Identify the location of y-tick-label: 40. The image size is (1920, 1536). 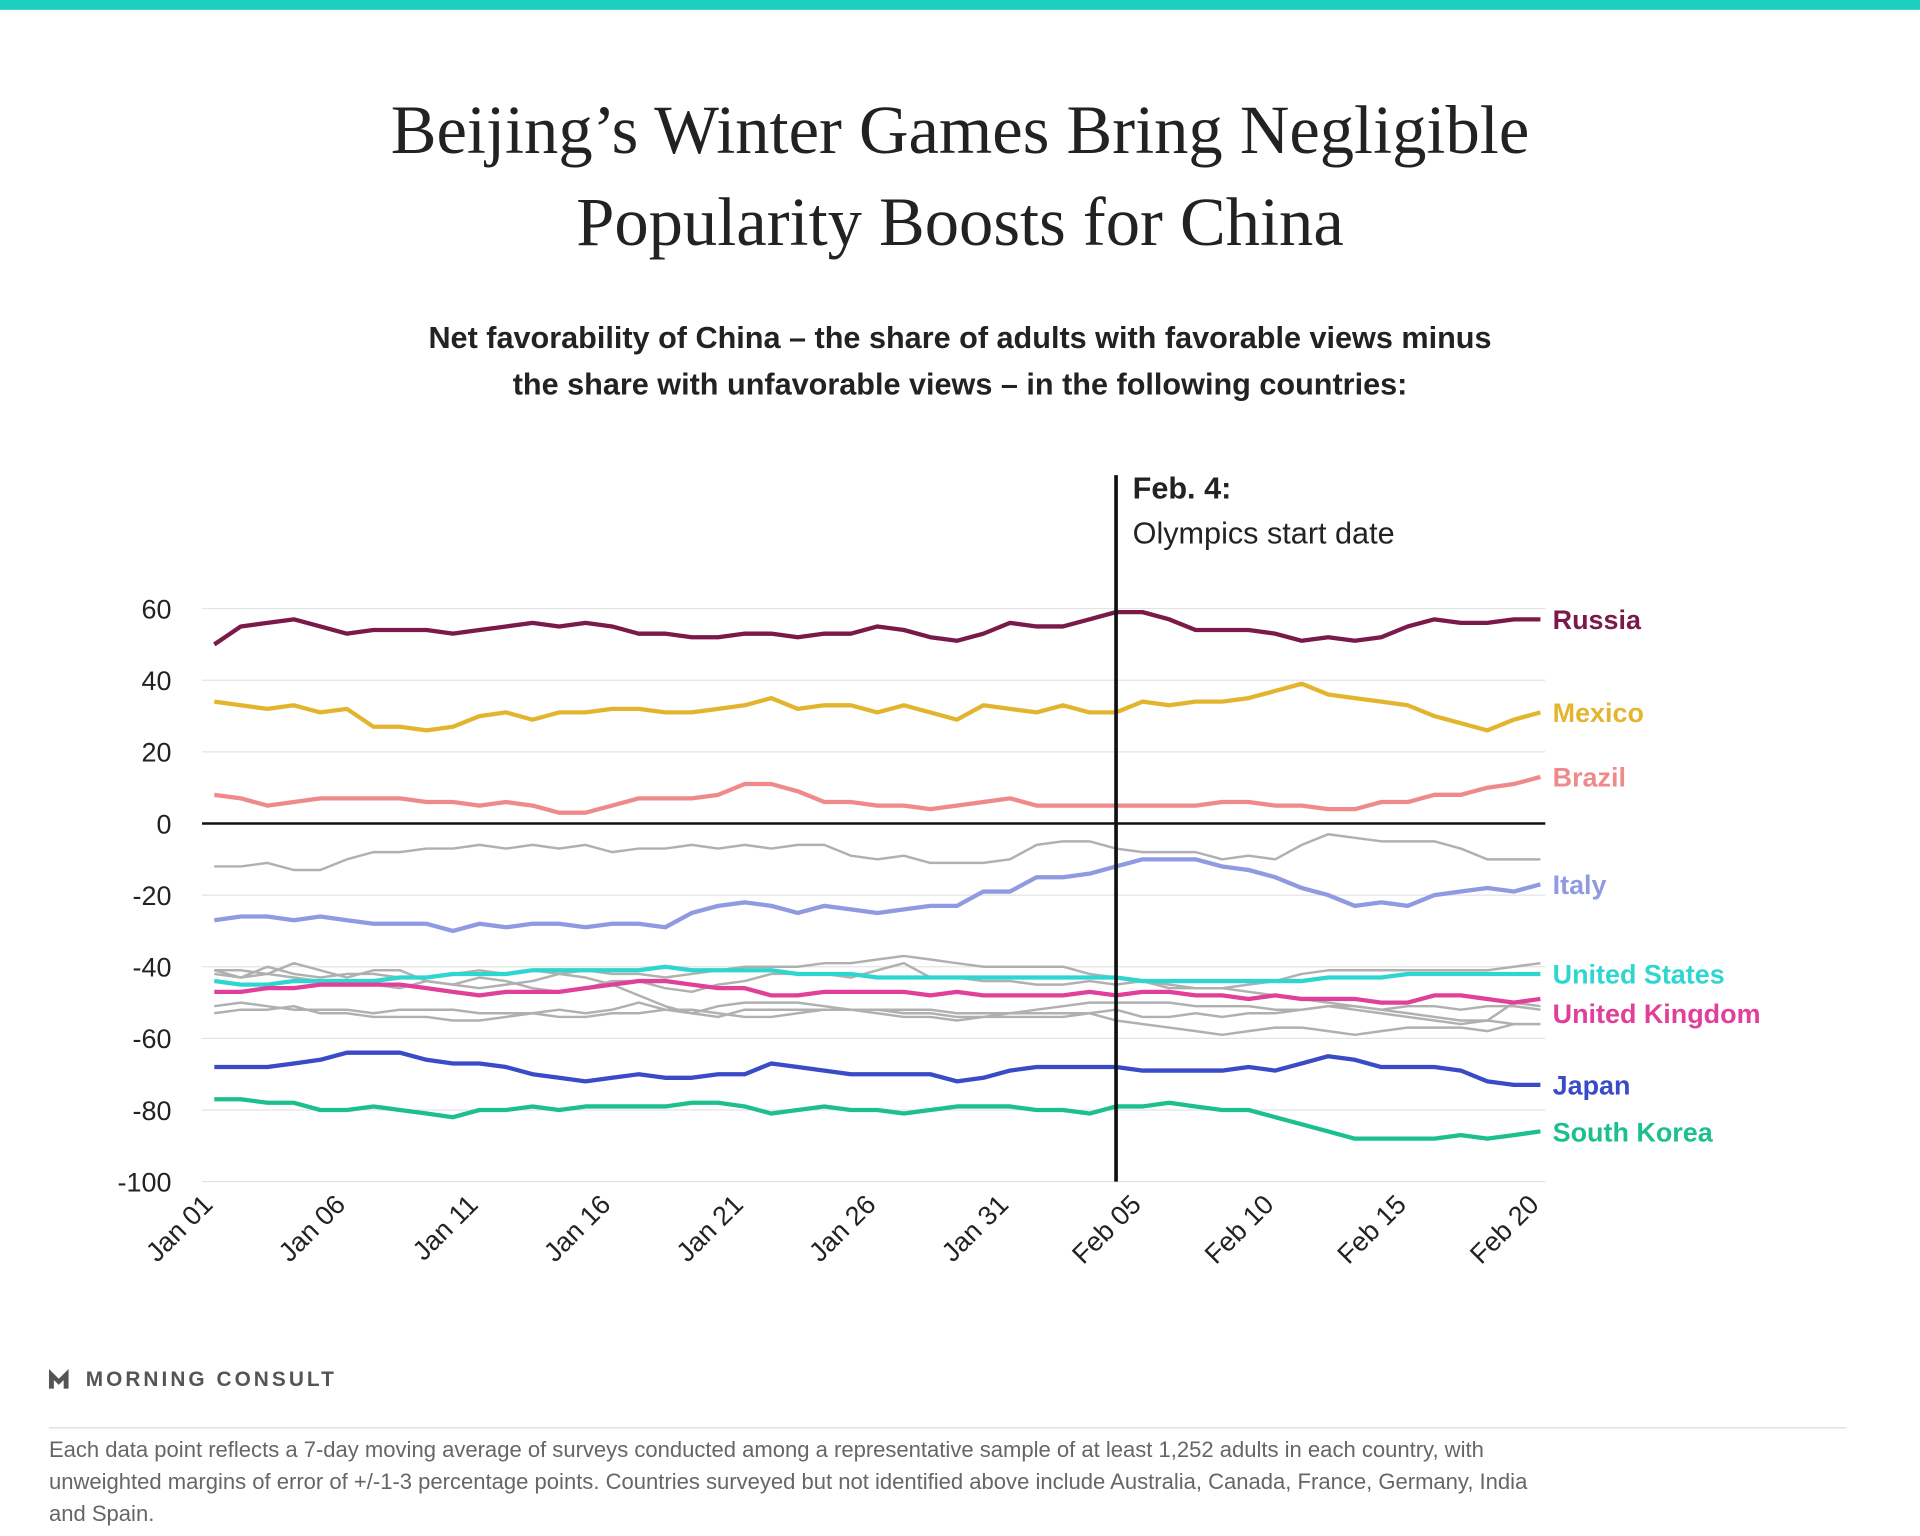
(156, 681).